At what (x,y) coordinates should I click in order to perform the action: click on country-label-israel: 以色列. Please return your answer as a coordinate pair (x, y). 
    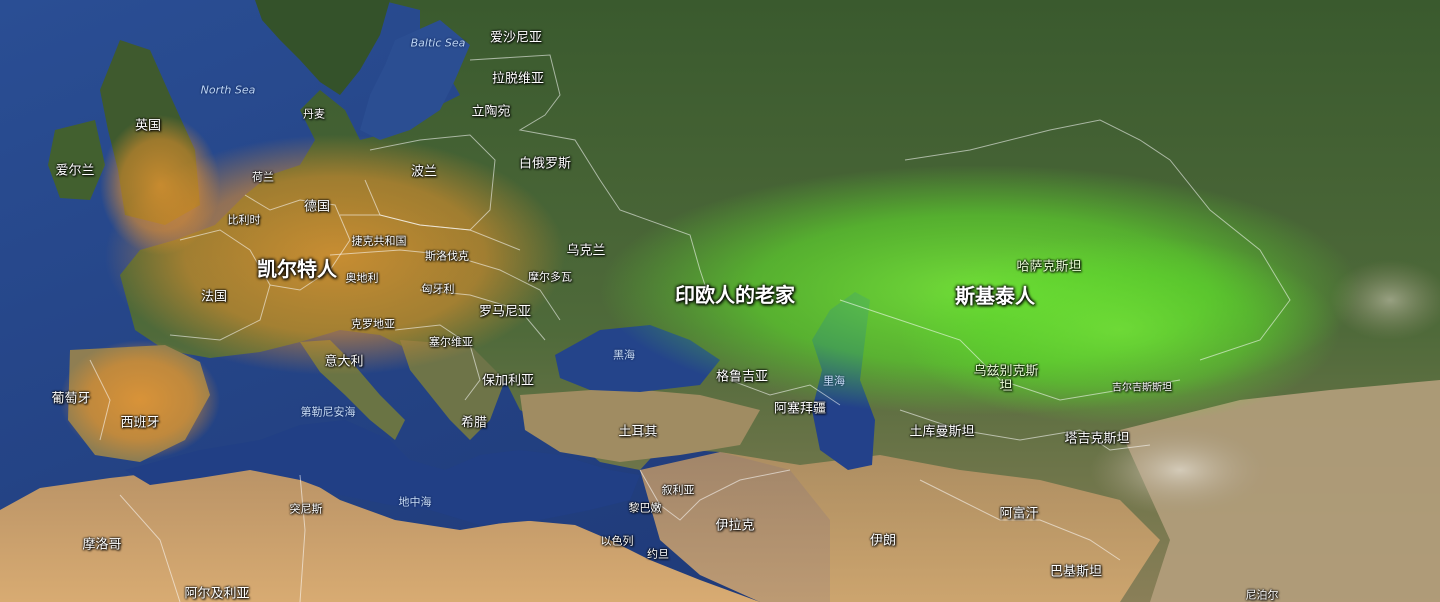
    Looking at the image, I should click on (617, 541).